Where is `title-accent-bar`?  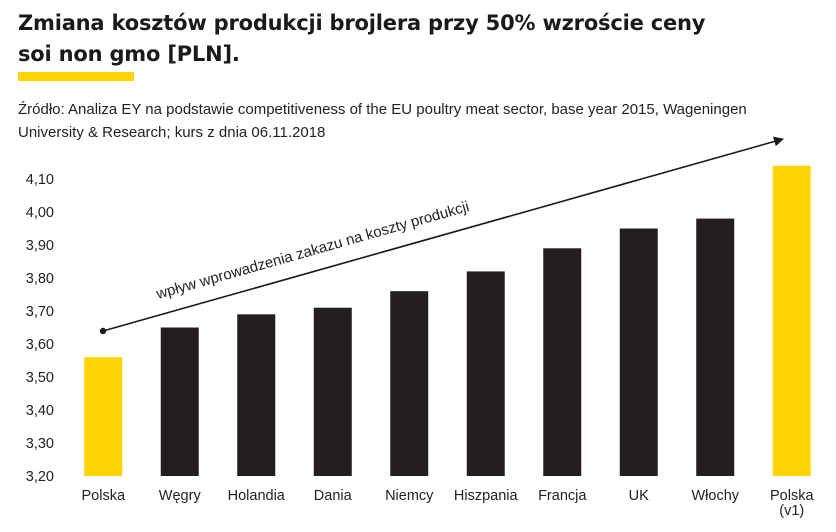
title-accent-bar is located at coordinates (76, 76).